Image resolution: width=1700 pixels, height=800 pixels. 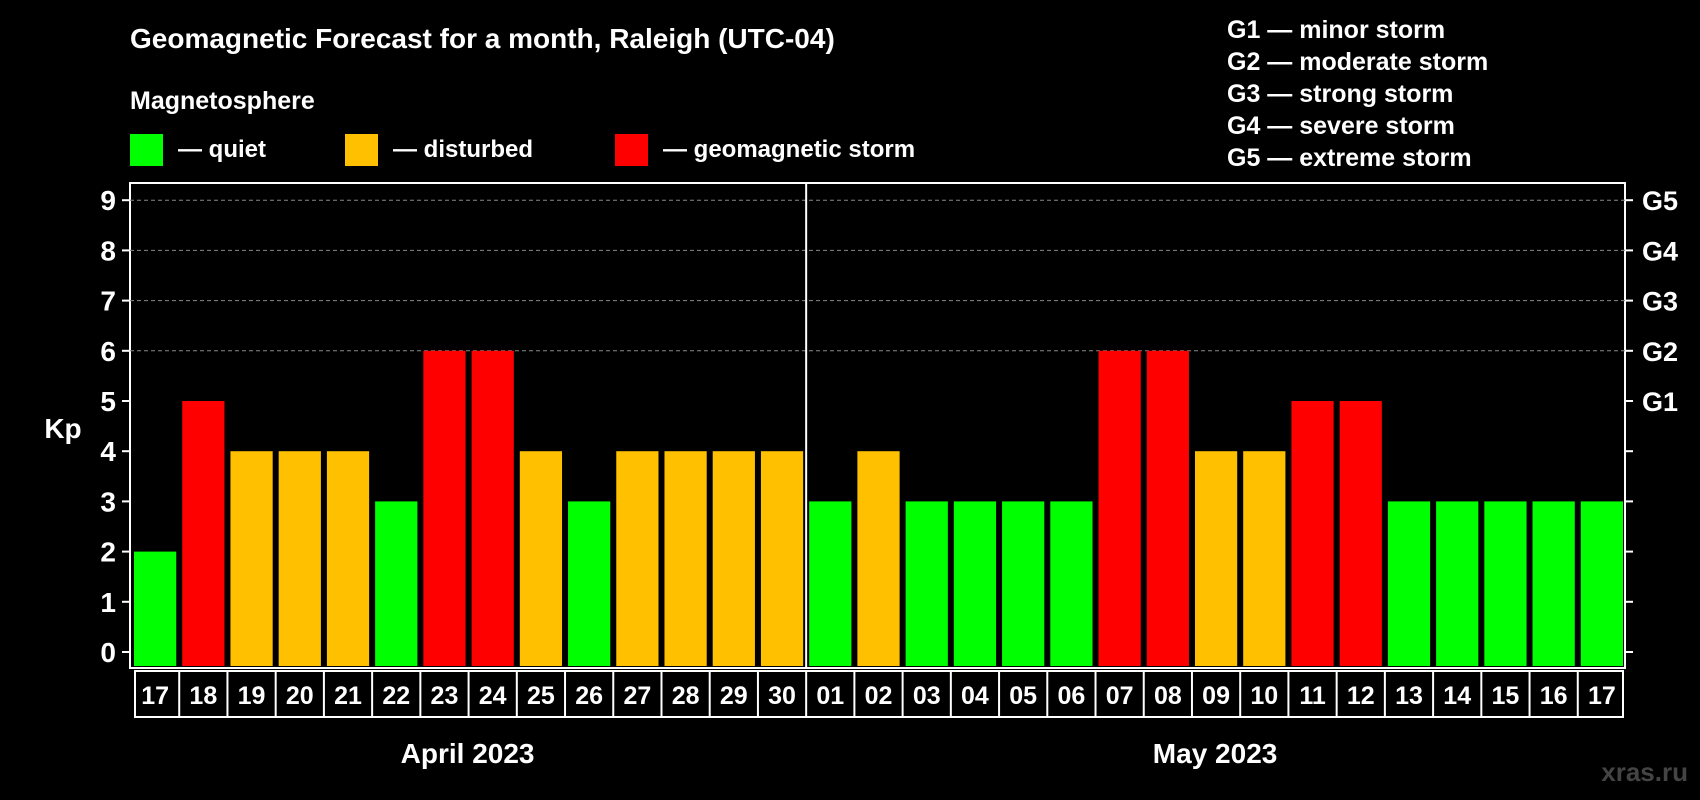 I want to click on right-axis-label: G4, so click(x=1660, y=251).